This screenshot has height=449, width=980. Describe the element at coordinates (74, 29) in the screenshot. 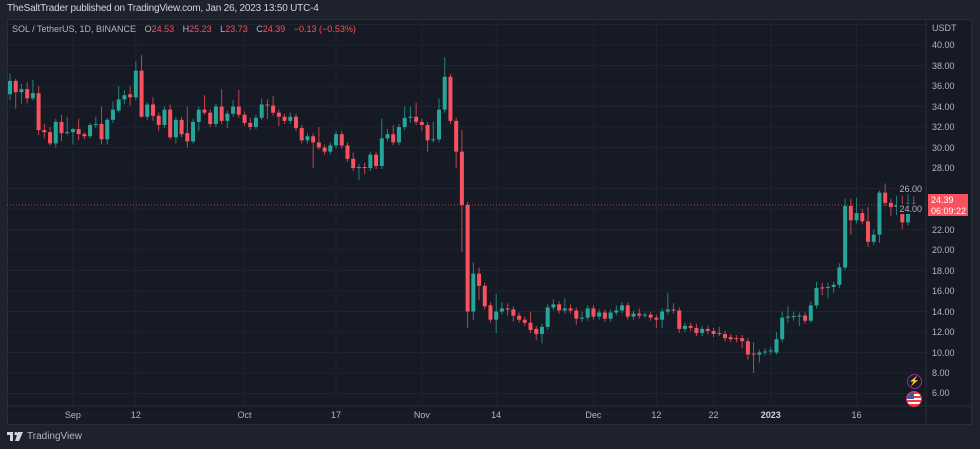

I see `symbol-name: SOL / TetherUS, 1D, BINANCE` at that location.